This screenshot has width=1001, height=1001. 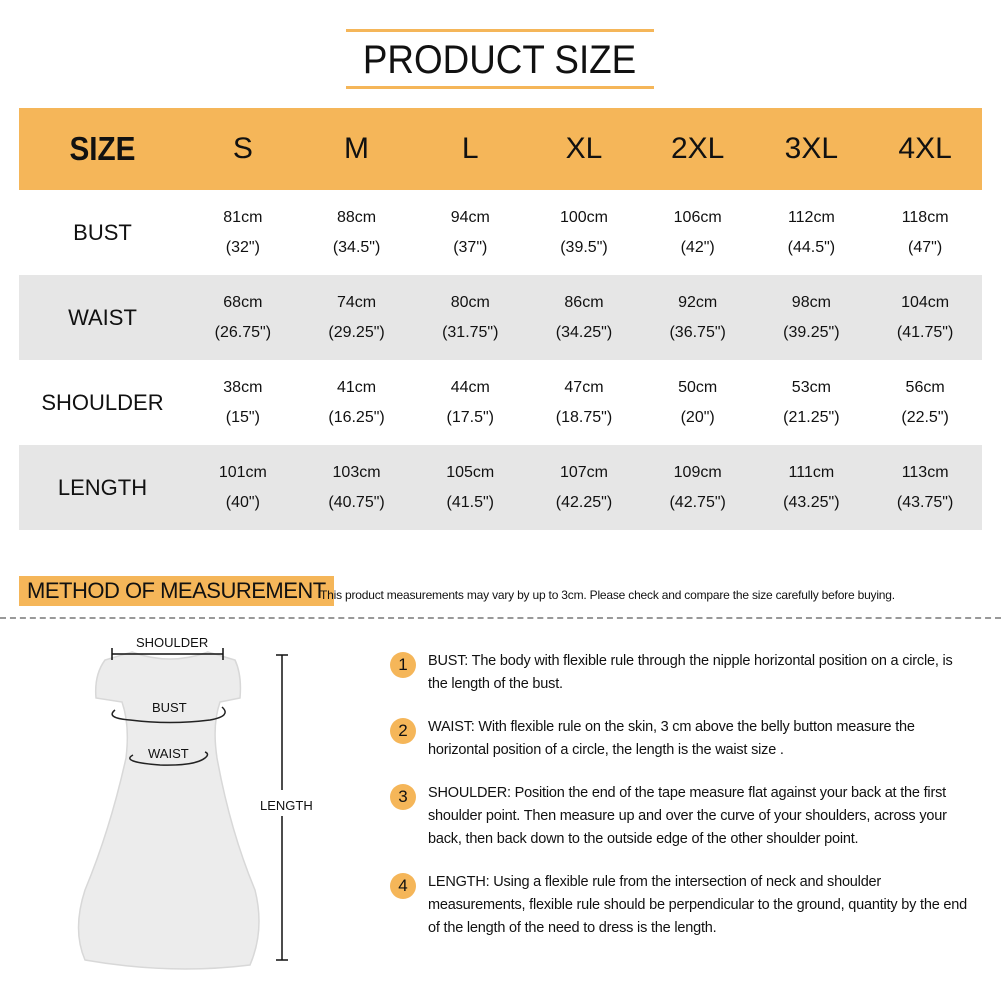 I want to click on inch-value: (31.75"), so click(x=470, y=332).